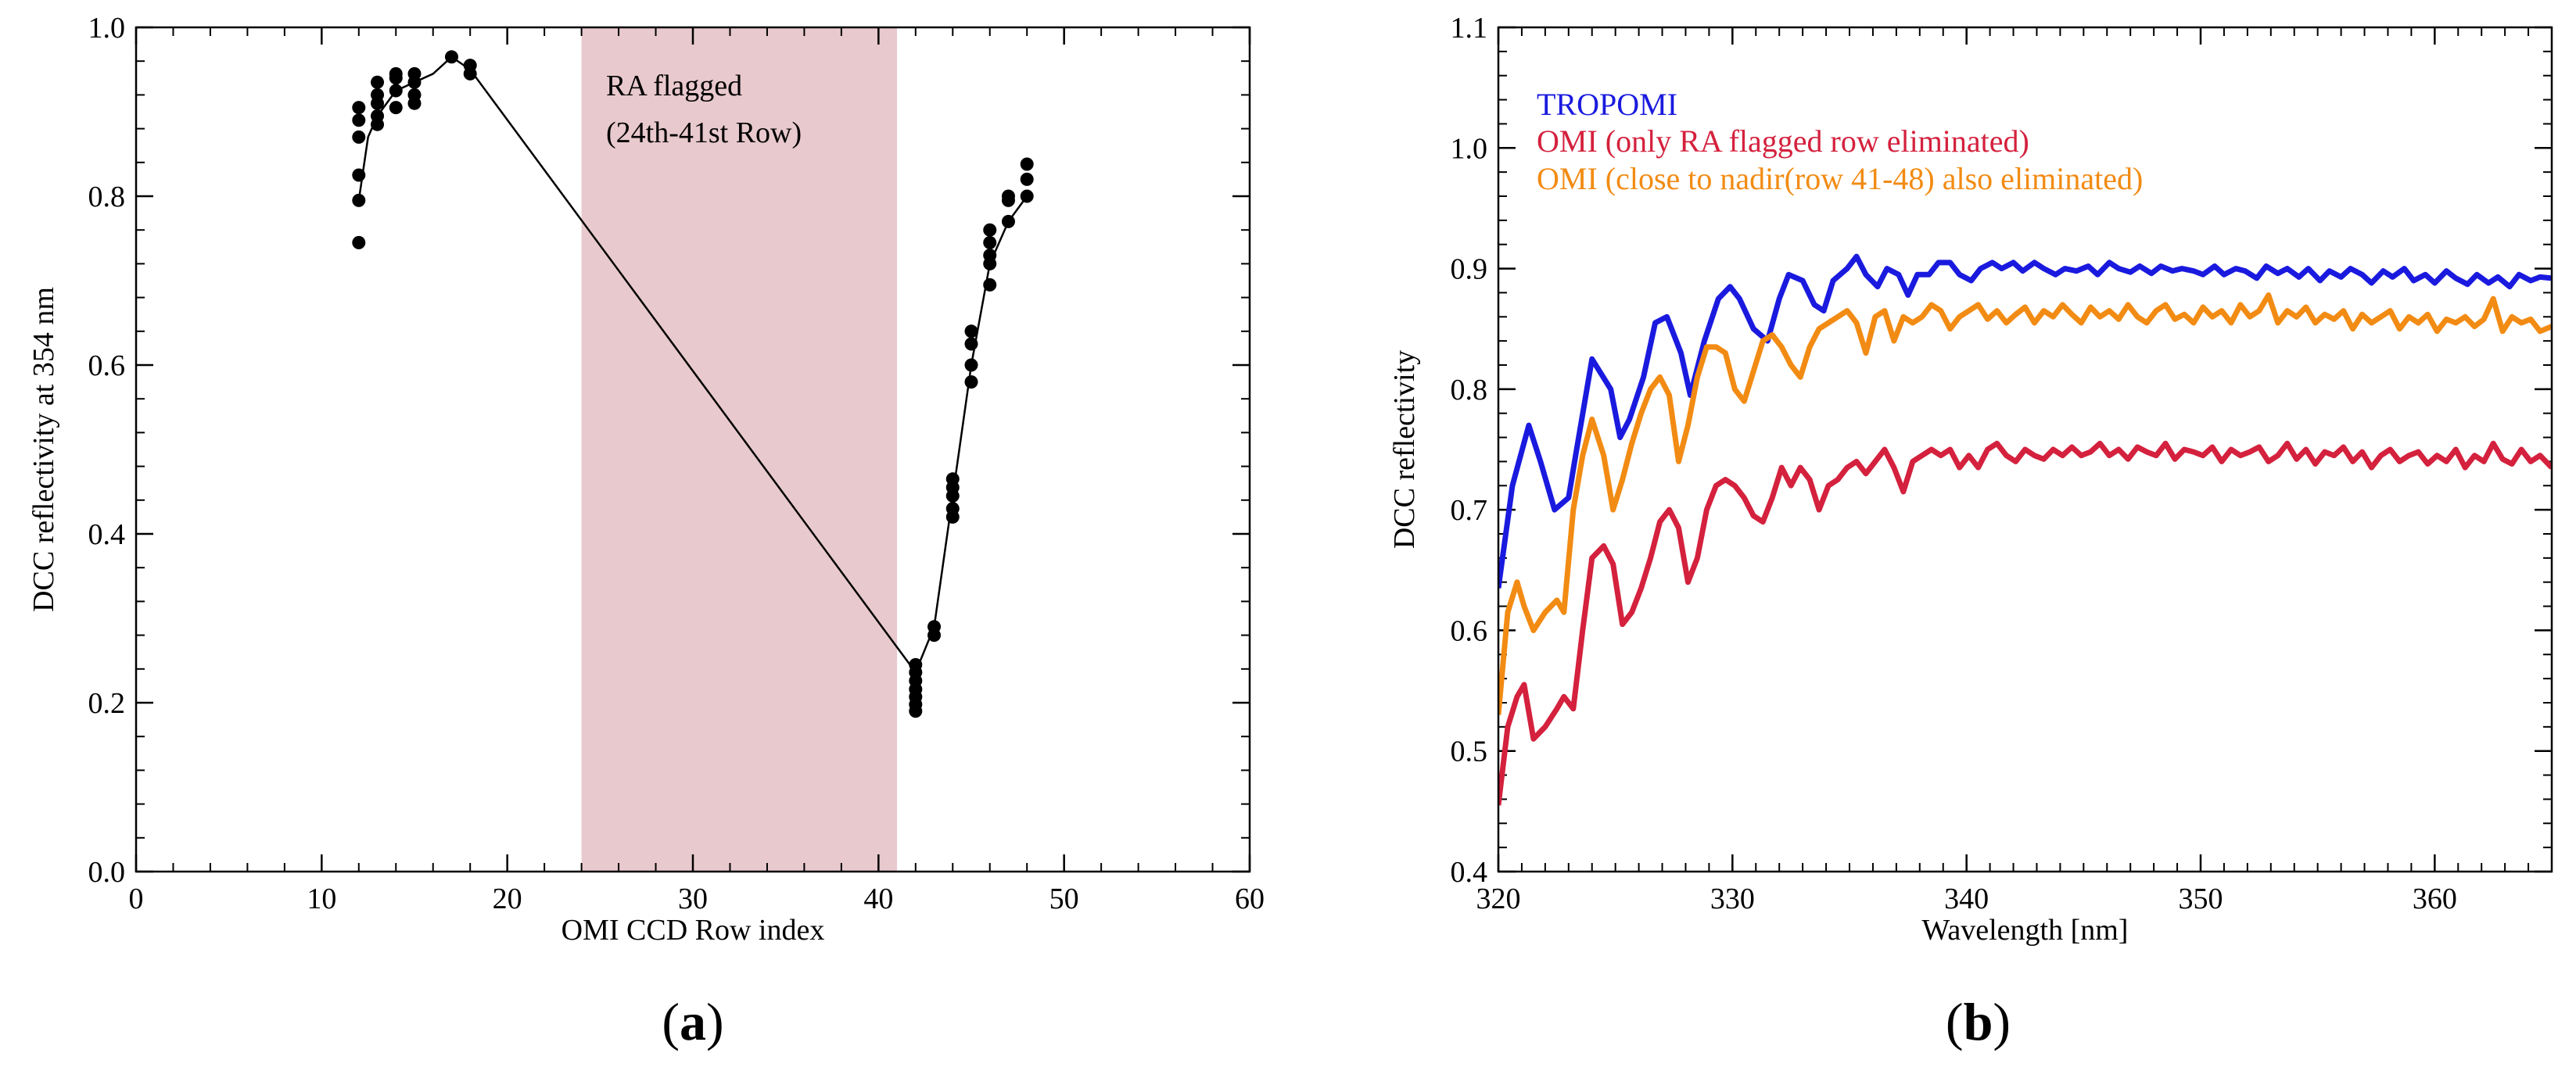 The height and width of the screenshot is (1067, 2576). What do you see at coordinates (1469, 630) in the screenshot?
I see `b-y-tick-label: 0.6` at bounding box center [1469, 630].